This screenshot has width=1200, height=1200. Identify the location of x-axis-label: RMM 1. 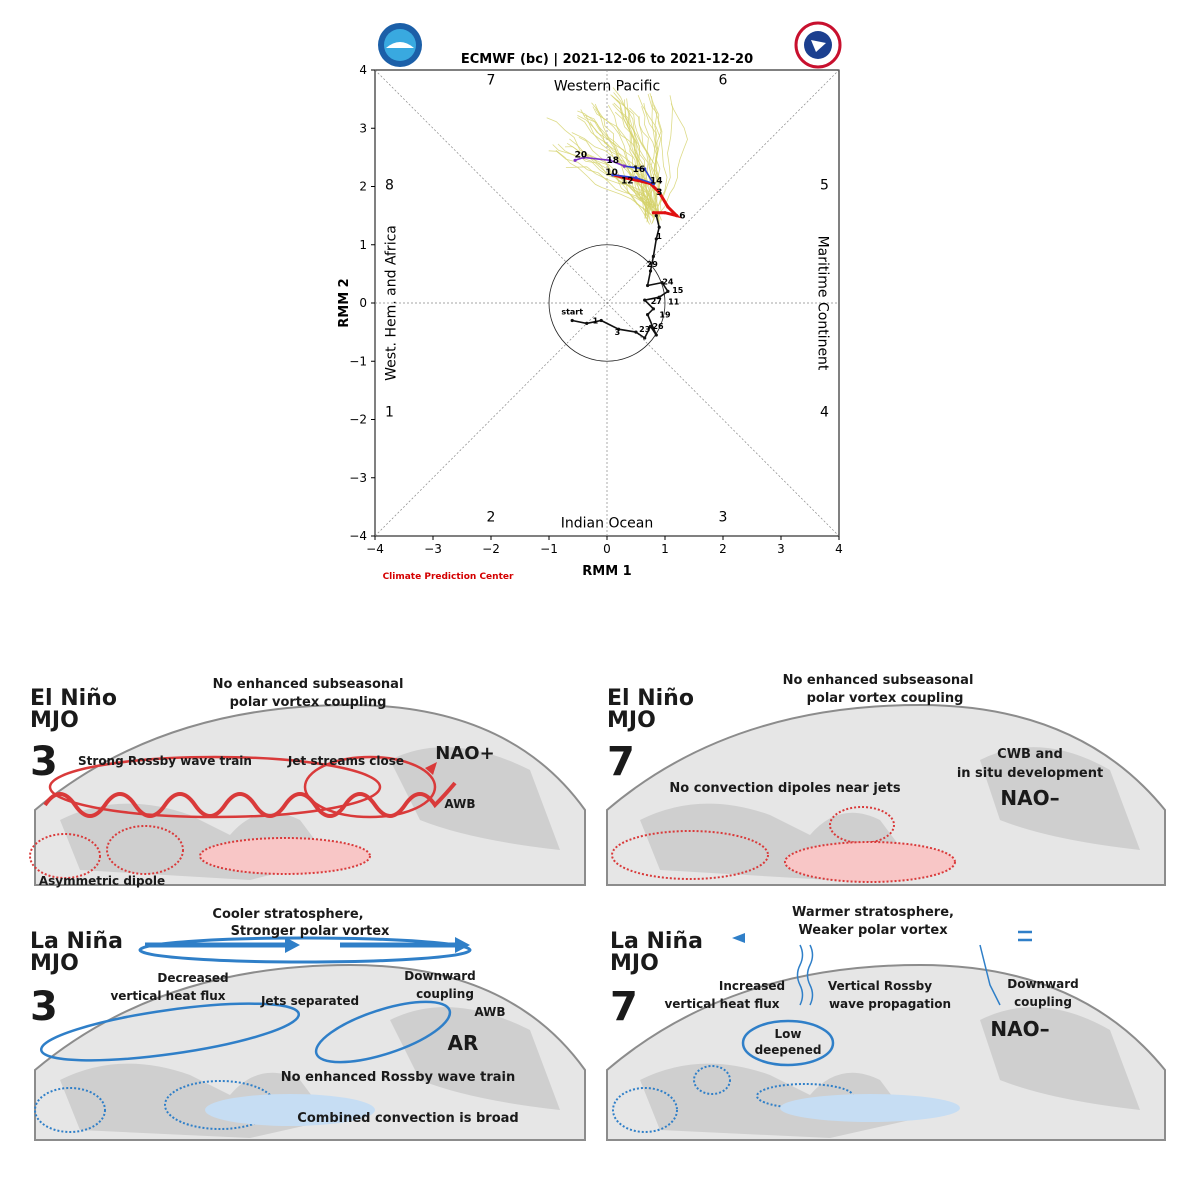
(606, 571).